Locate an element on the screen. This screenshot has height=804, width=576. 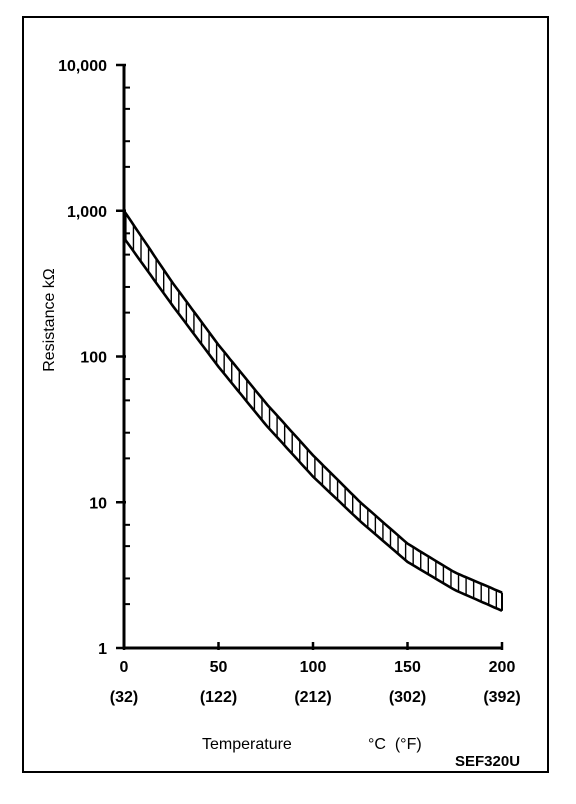
x-tick-label-fahrenheit: (122) is located at coordinates (218, 697).